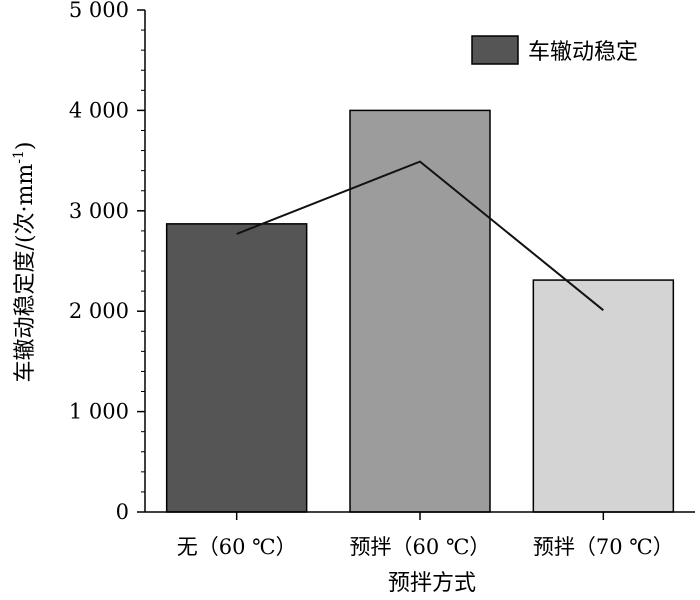 Image resolution: width=700 pixels, height=600 pixels. I want to click on legend-label: 车辙动稳定, so click(583, 52).